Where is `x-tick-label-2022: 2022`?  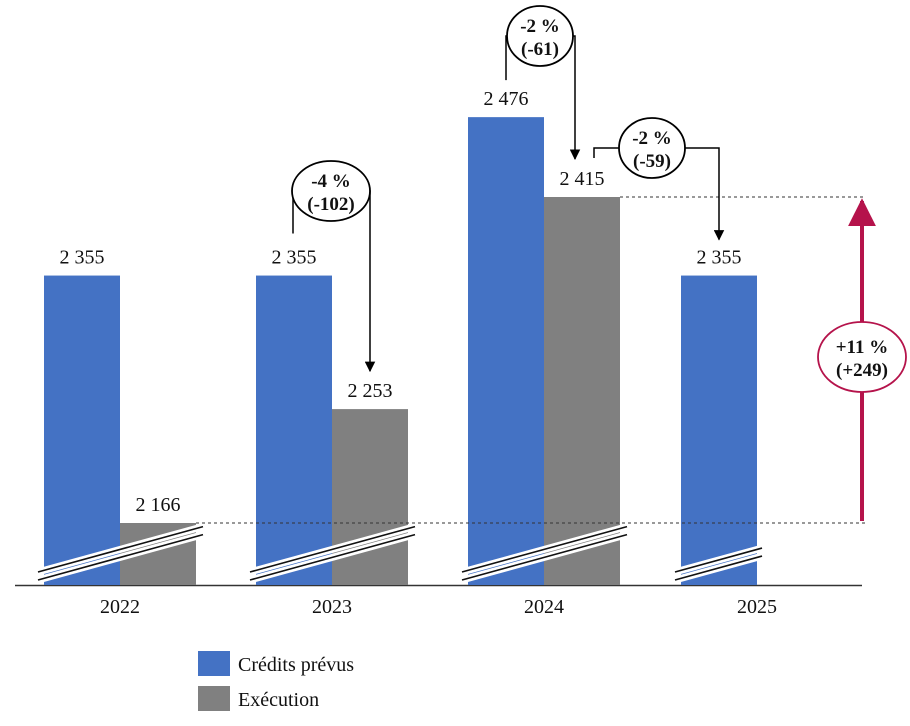
x-tick-label-2022: 2022 is located at coordinates (120, 607).